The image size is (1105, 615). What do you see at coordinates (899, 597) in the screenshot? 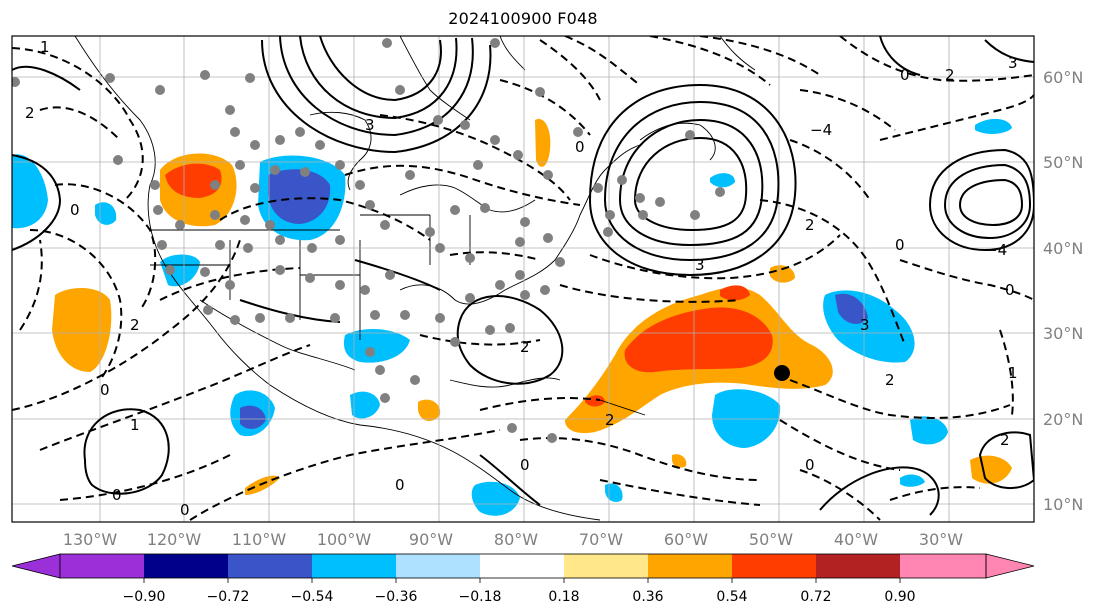
I see `colorbar-tick: 0.90` at bounding box center [899, 597].